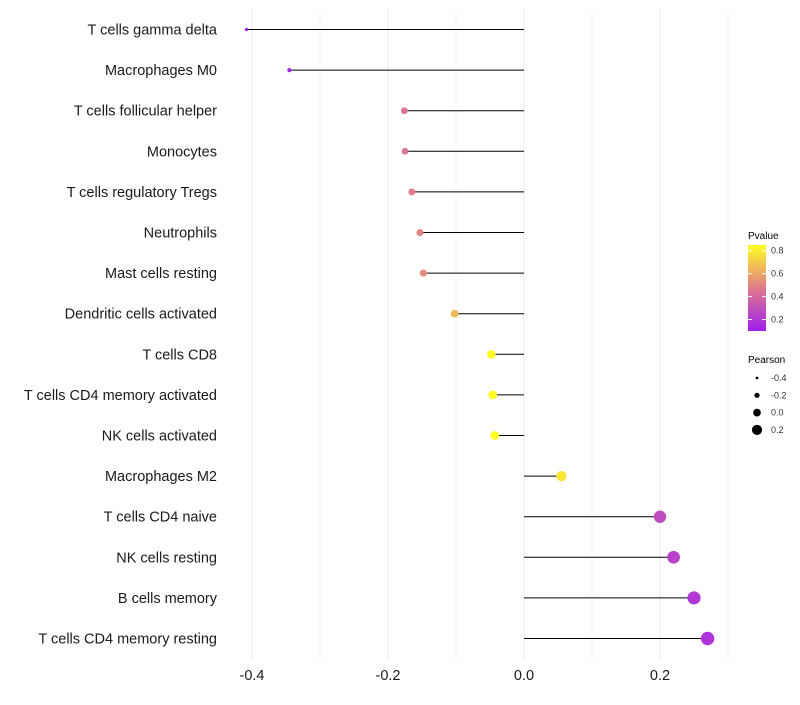 This screenshot has width=800, height=705. What do you see at coordinates (168, 599) in the screenshot?
I see `y-tick-label: B cells memory` at bounding box center [168, 599].